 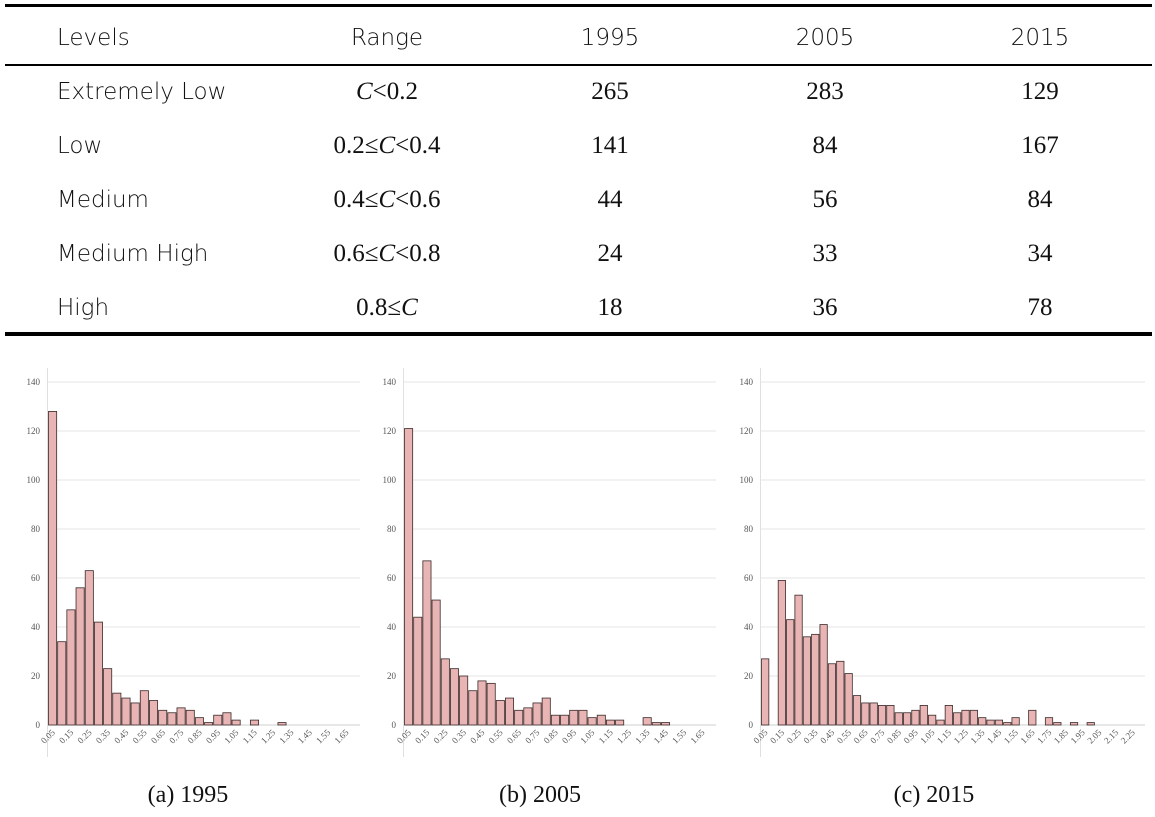 I want to click on header-levels: Levels, so click(x=93, y=38).